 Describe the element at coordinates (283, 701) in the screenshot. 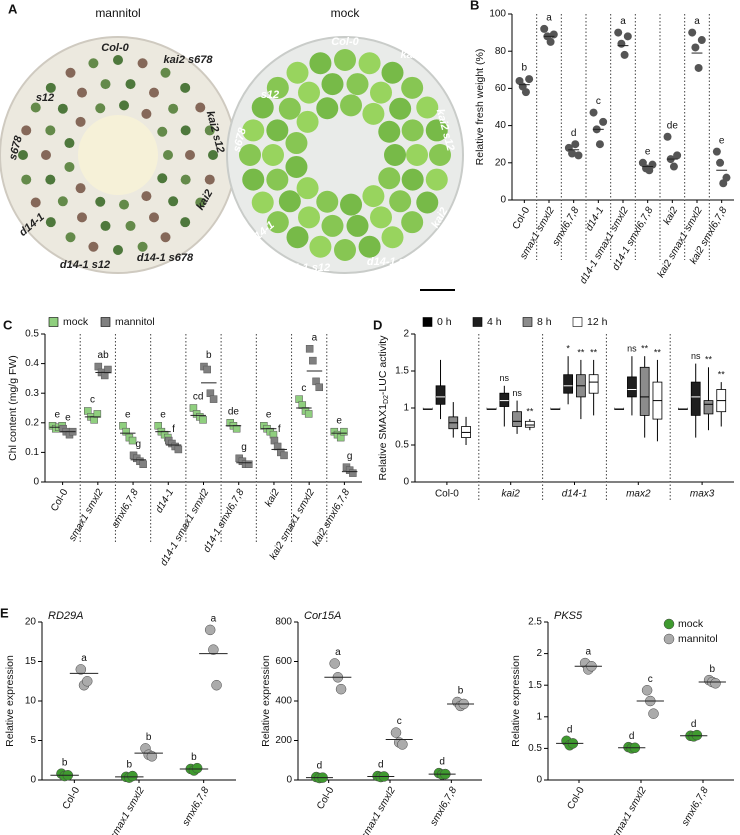

I see `y-tick-label: 400` at that location.